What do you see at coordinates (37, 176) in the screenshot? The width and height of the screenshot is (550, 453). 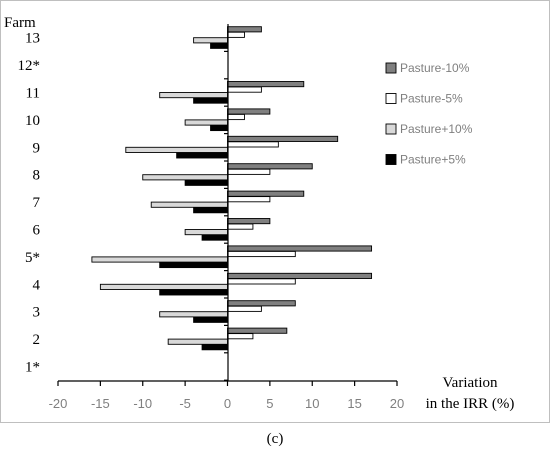 I see `y-tick-label: 8` at bounding box center [37, 176].